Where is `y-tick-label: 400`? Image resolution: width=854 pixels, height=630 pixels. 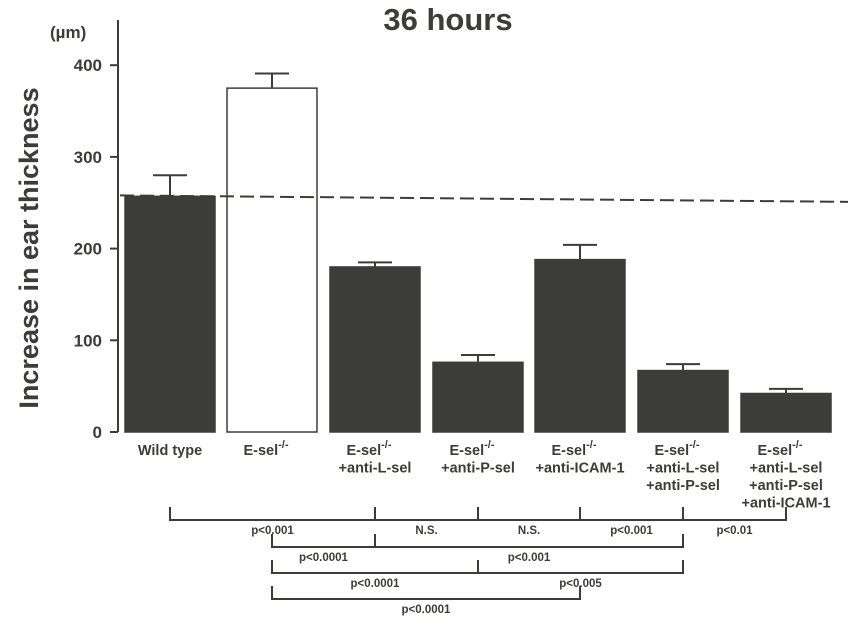
y-tick-label: 400 is located at coordinates (88, 65).